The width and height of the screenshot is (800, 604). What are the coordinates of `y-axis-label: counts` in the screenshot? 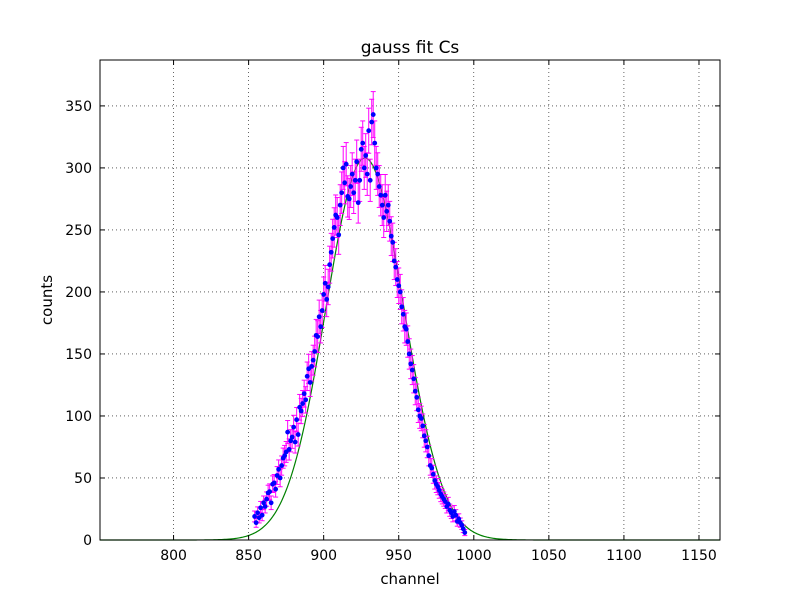 It's located at (47, 300).